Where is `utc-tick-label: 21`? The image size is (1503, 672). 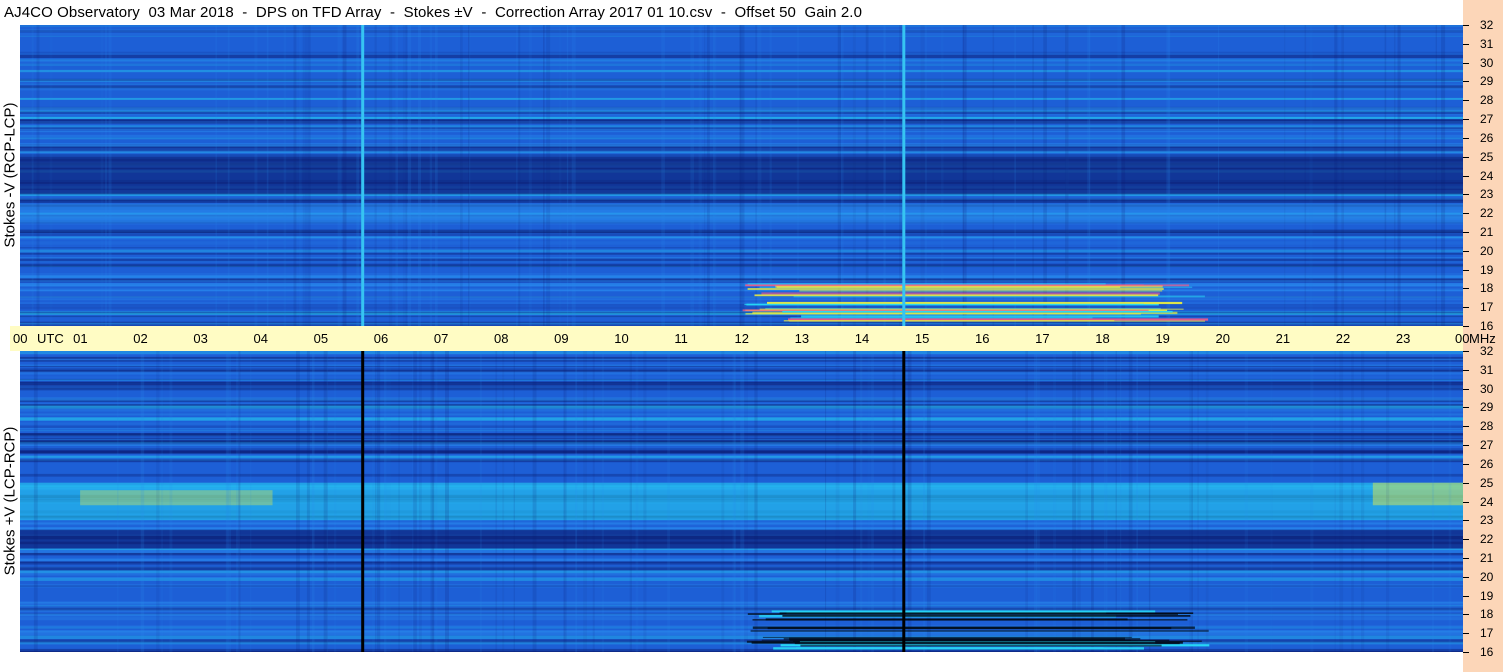 utc-tick-label: 21 is located at coordinates (1283, 338).